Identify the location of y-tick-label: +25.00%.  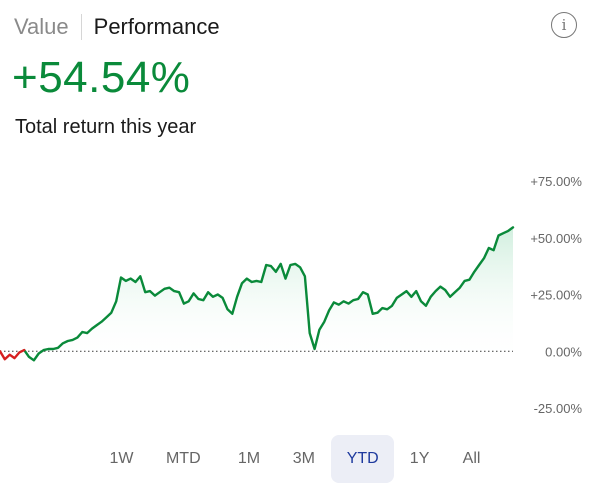
(556, 295).